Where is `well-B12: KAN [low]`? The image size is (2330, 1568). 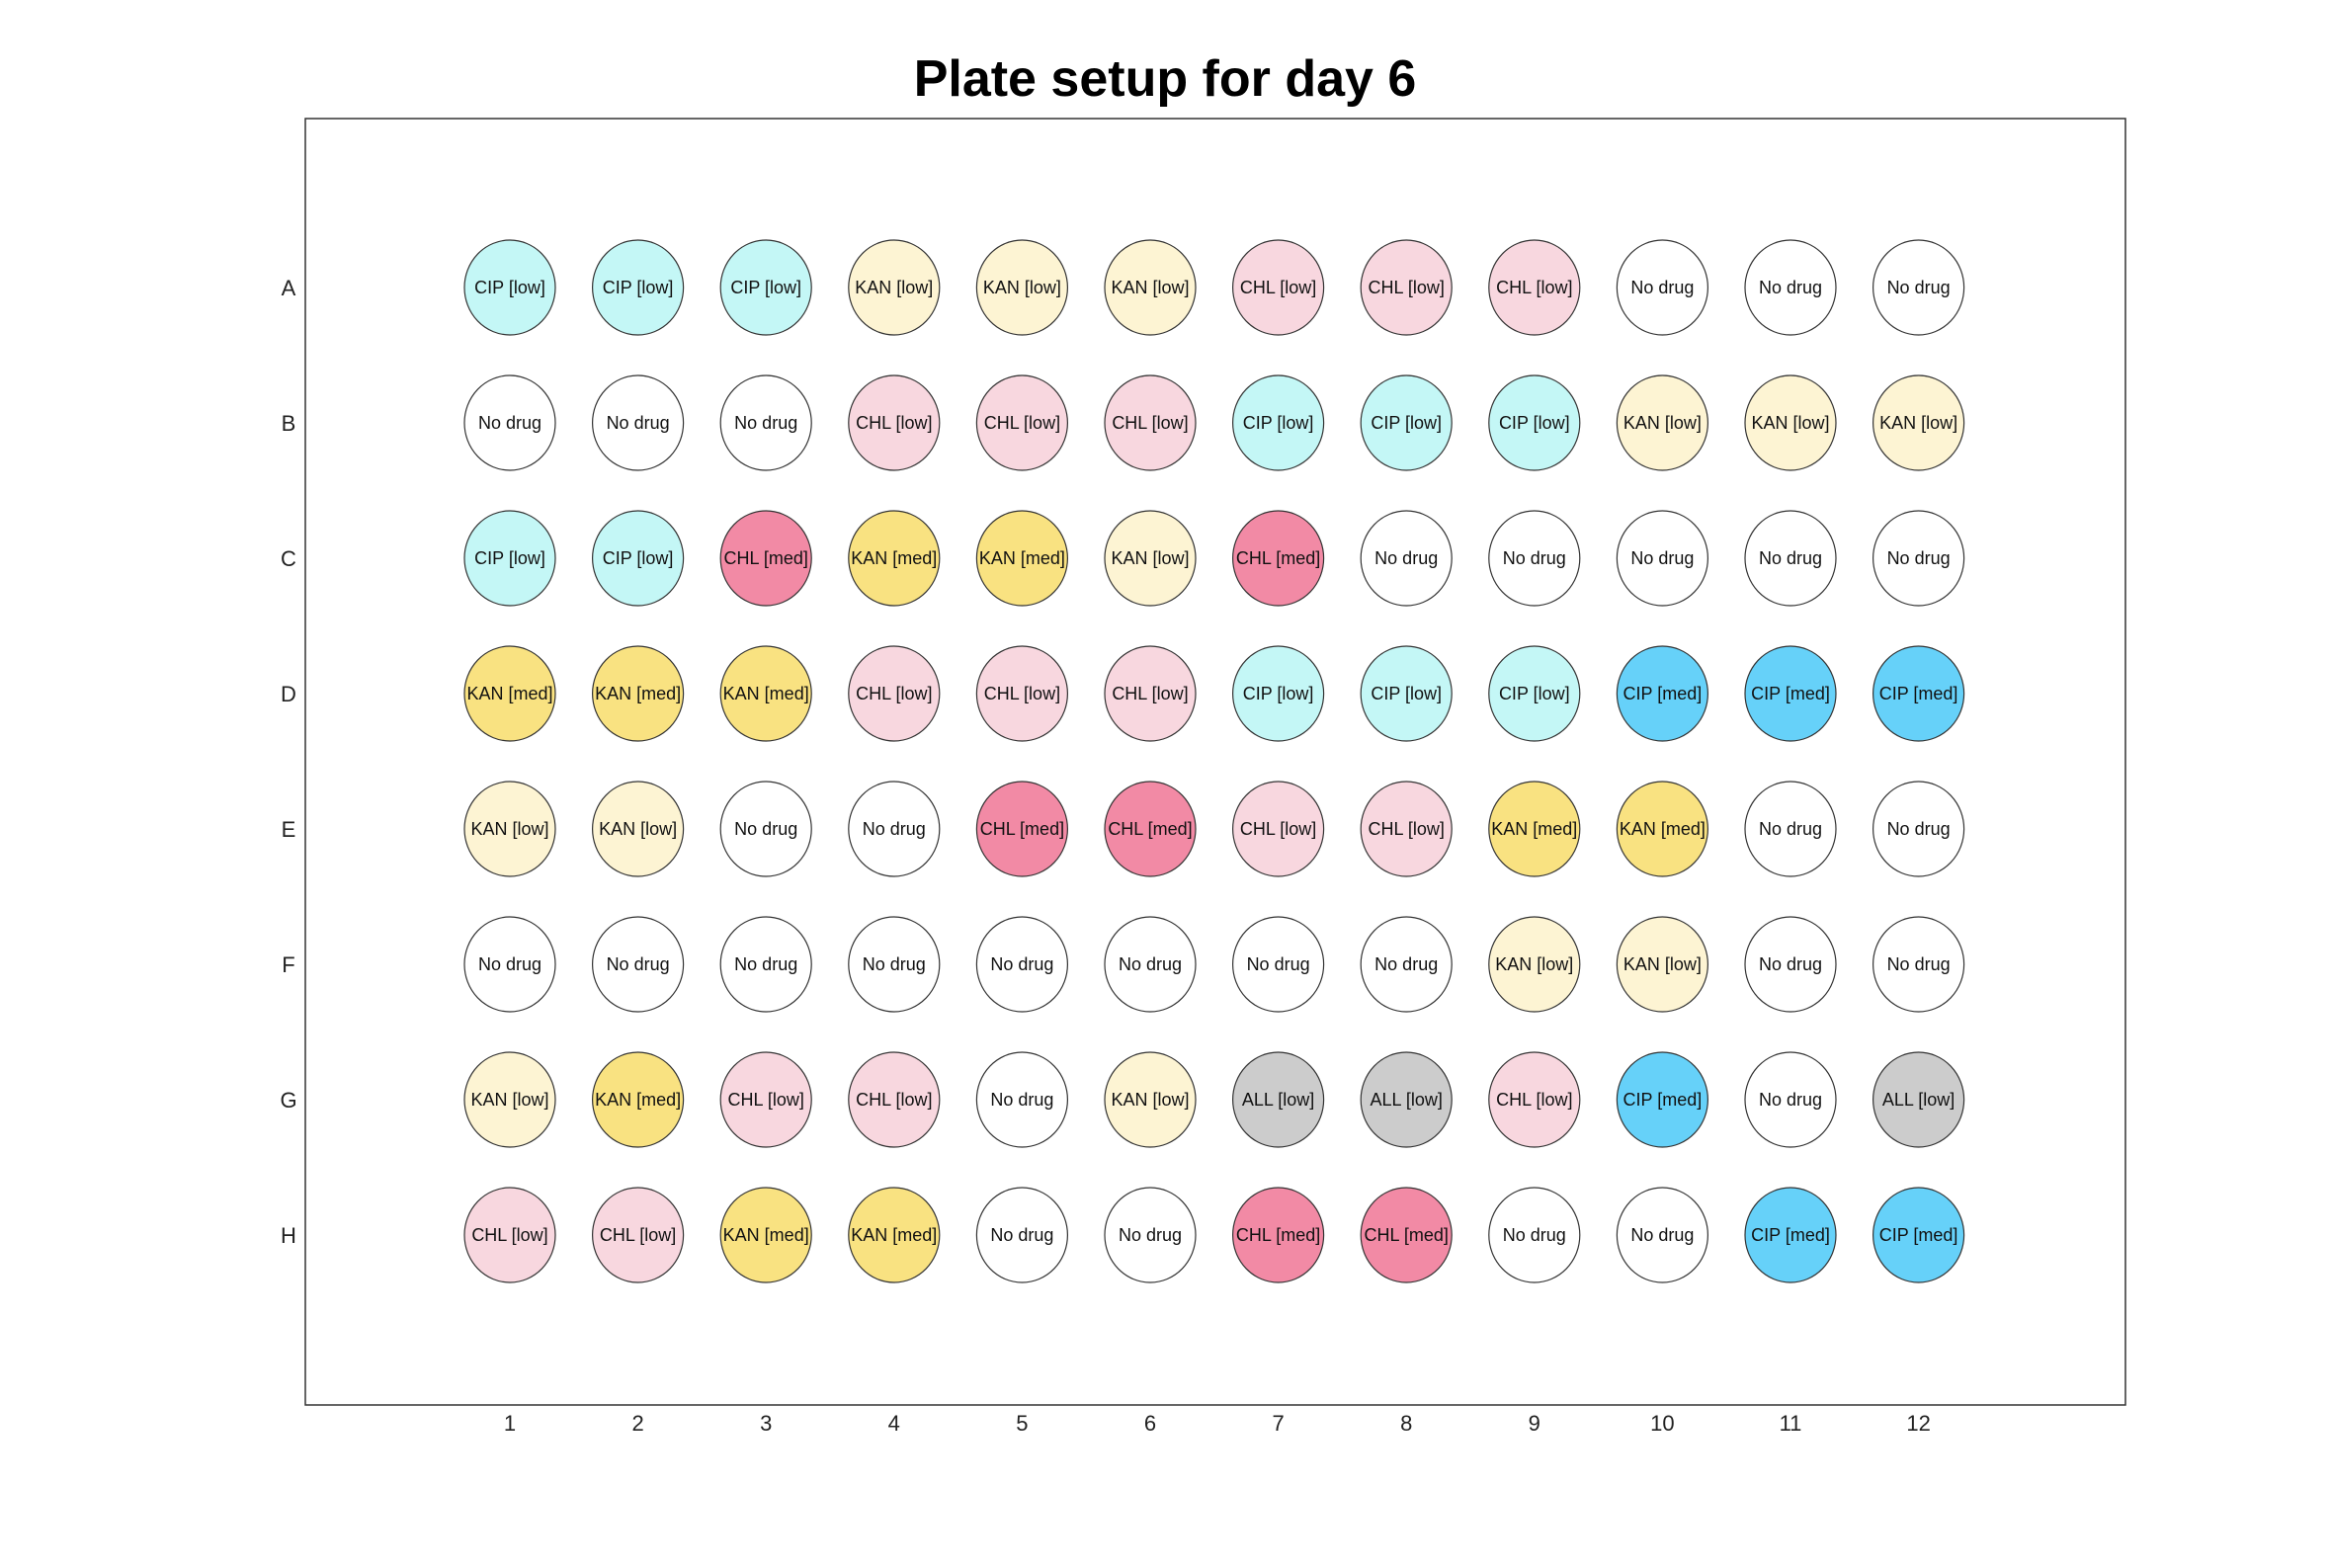 well-B12: KAN [low] is located at coordinates (1918, 422).